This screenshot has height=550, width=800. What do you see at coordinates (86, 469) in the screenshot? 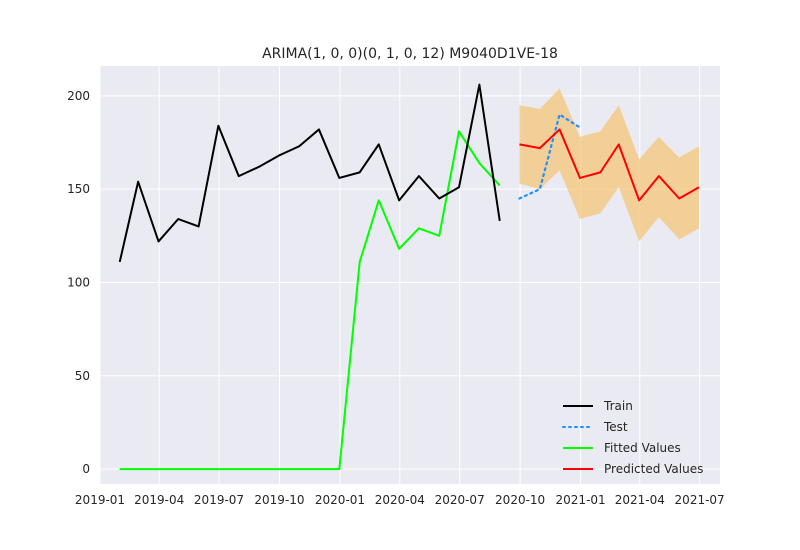
I see `y-tick-label: 0` at bounding box center [86, 469].